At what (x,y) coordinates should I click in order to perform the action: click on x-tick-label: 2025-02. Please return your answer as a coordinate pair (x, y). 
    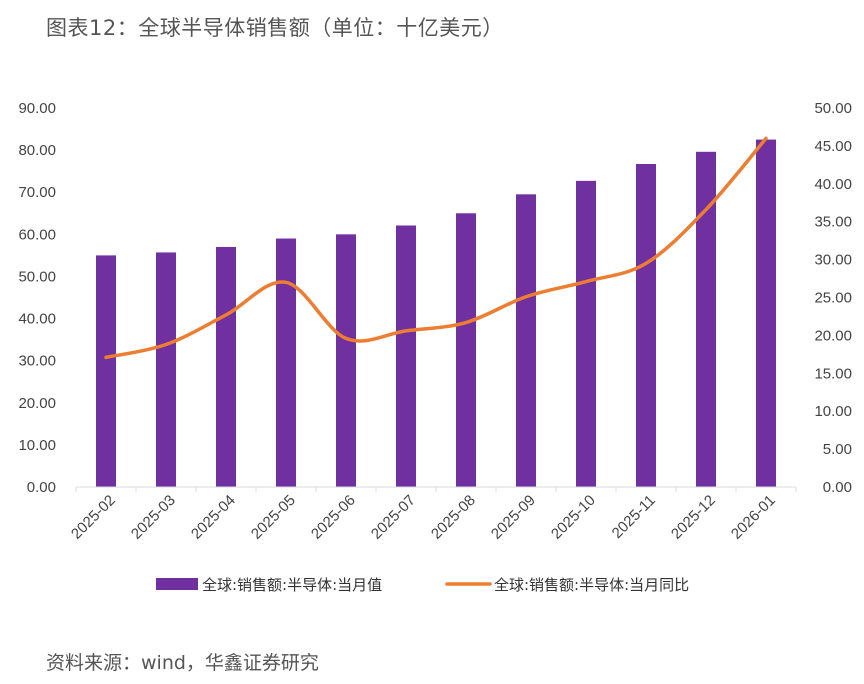
    Looking at the image, I should click on (93, 517).